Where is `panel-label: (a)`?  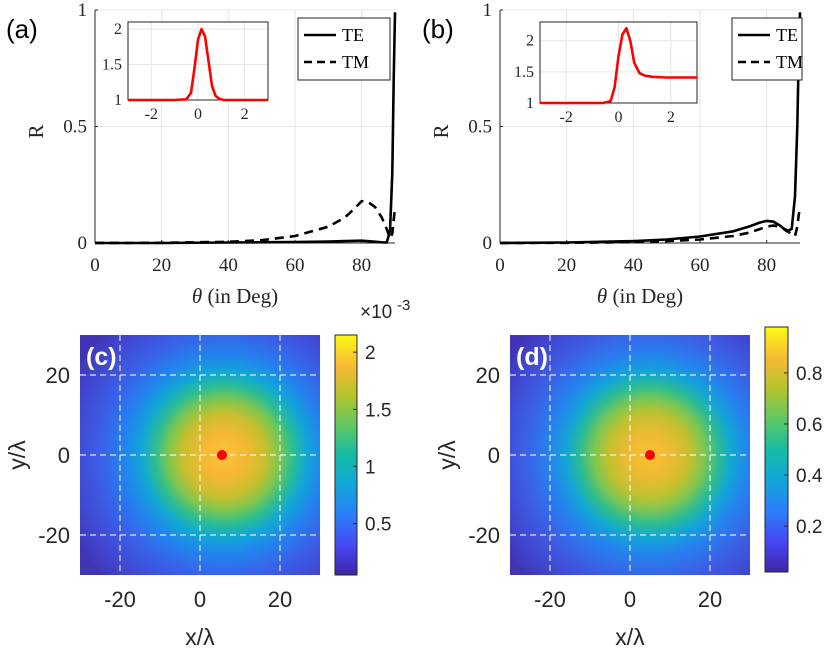 panel-label: (a) is located at coordinates (22, 29).